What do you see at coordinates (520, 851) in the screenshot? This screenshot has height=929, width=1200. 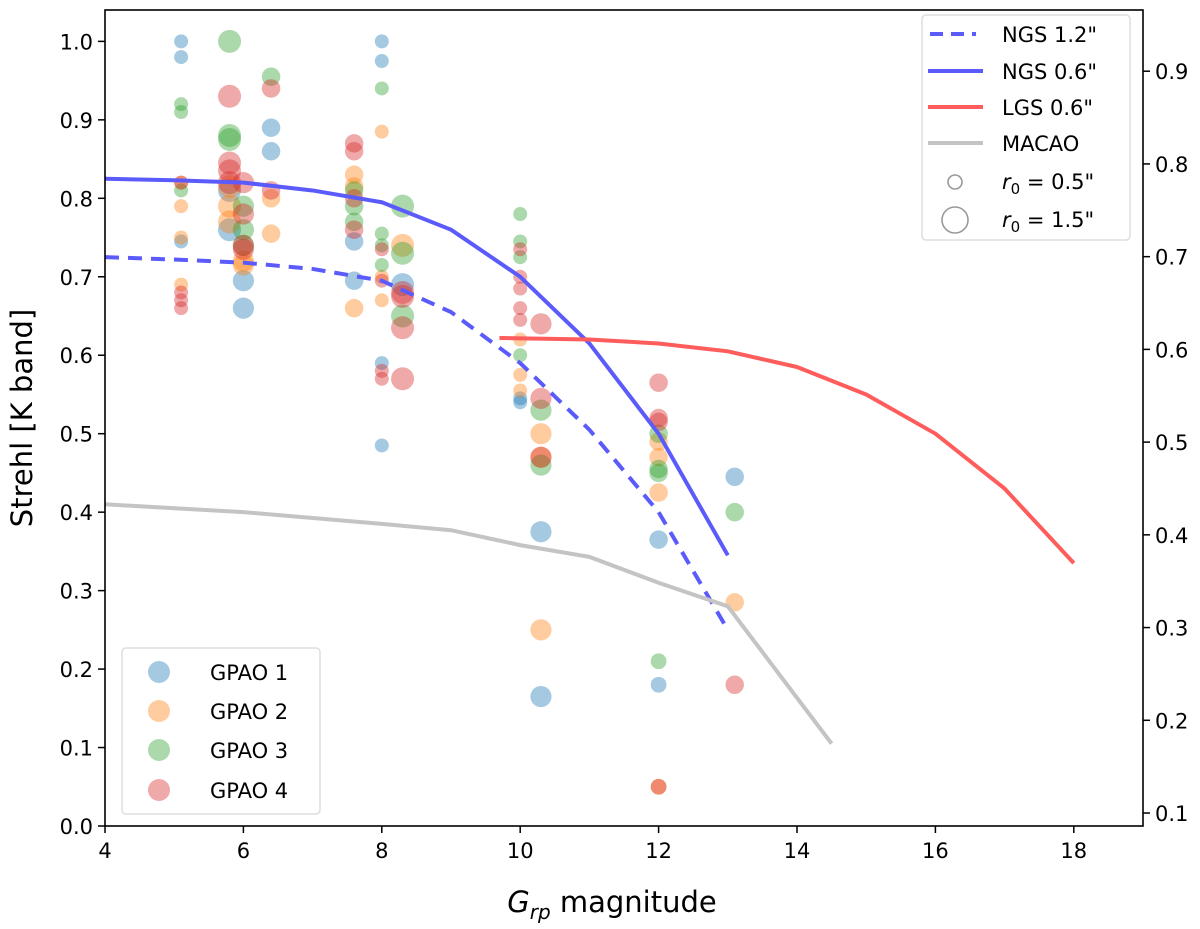 I see `x-tick-label: 10` at bounding box center [520, 851].